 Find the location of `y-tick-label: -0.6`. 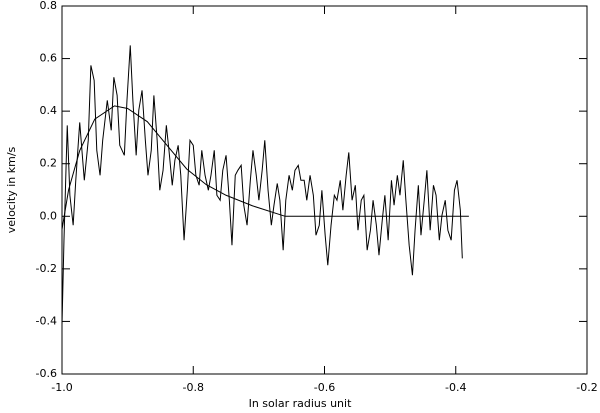

y-tick-label: -0.6 is located at coordinates (46, 373).